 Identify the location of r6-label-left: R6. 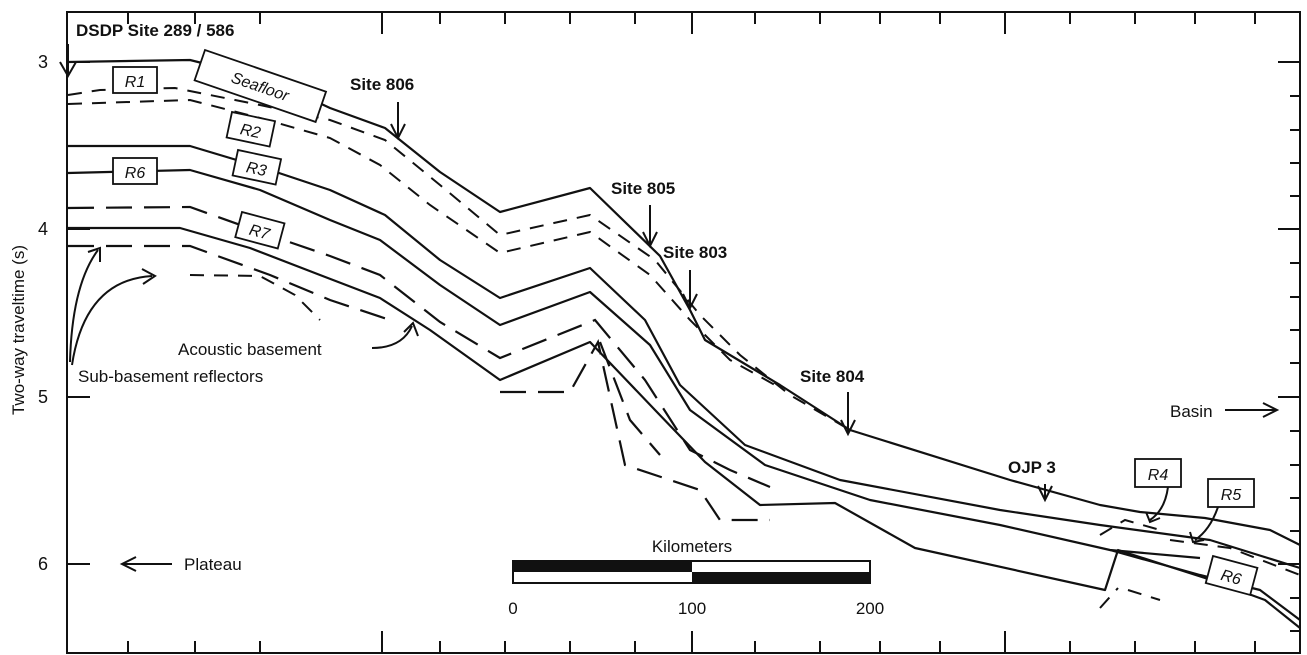
(135, 171).